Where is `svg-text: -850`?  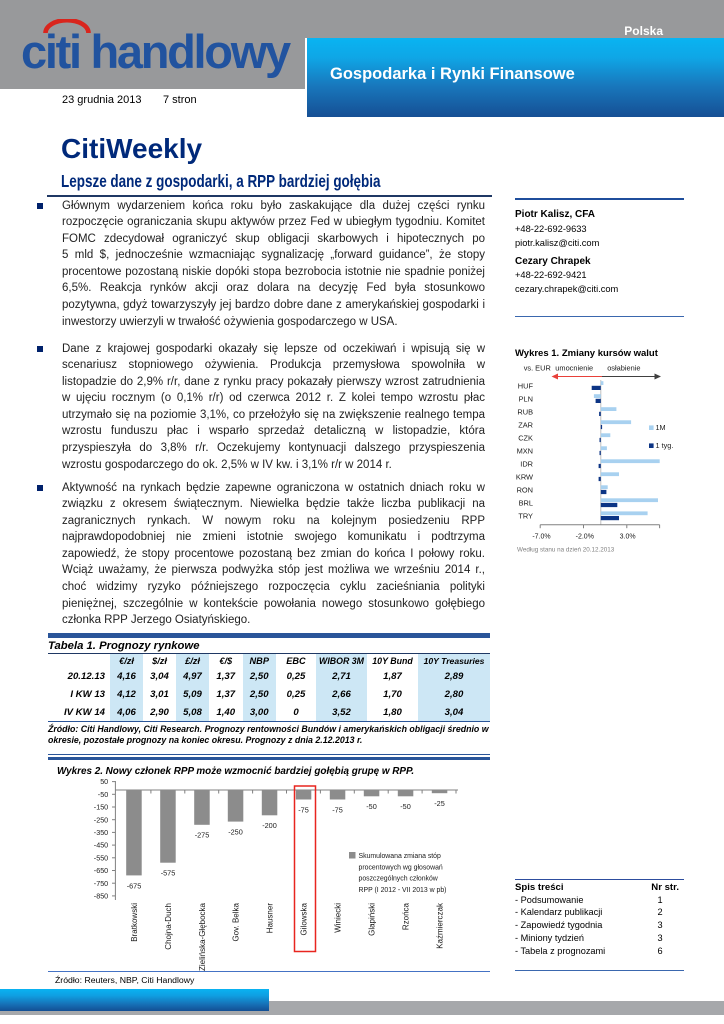
svg-text: -850 is located at coordinates (101, 896).